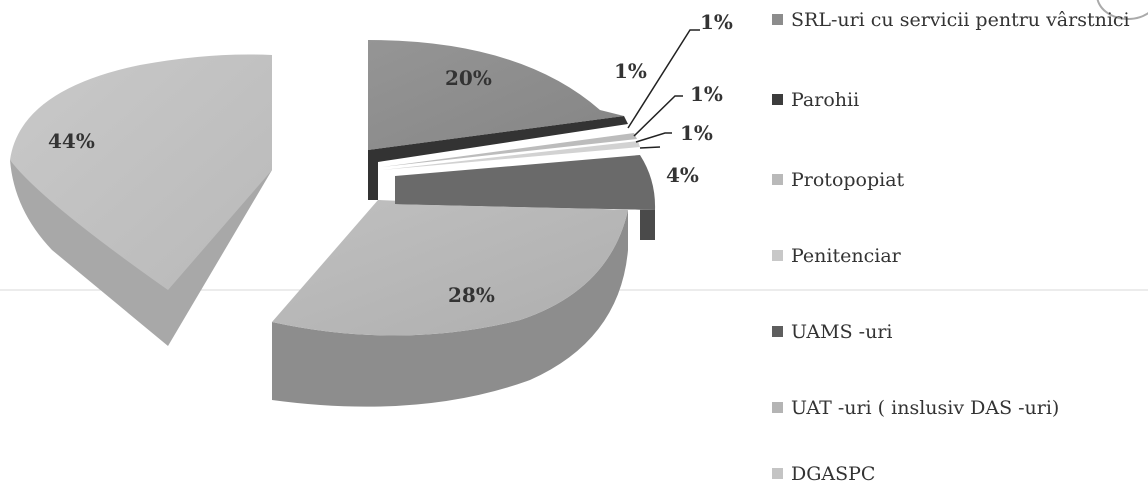 Image resolution: width=1148 pixels, height=495 pixels. What do you see at coordinates (842, 332) in the screenshot?
I see `legend-label: UAMS -uri` at bounding box center [842, 332].